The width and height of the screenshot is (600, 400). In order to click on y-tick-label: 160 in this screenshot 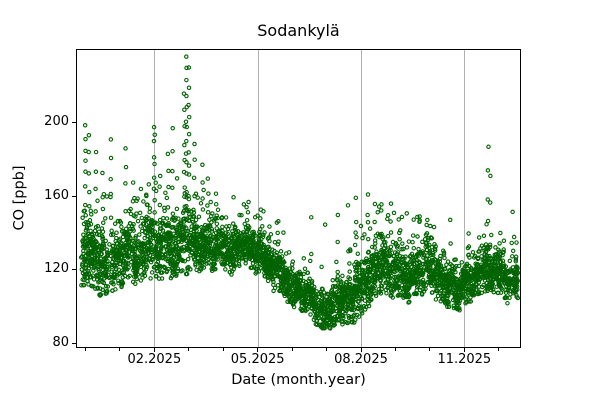, I will do `click(56, 195)`.